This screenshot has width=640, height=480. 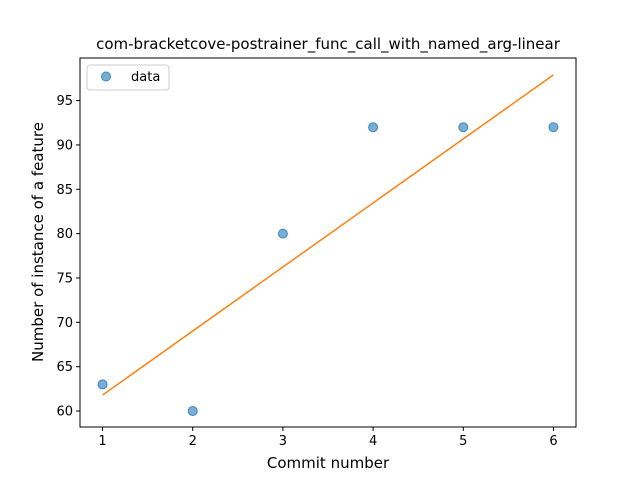 I want to click on legend: data, so click(x=128, y=77).